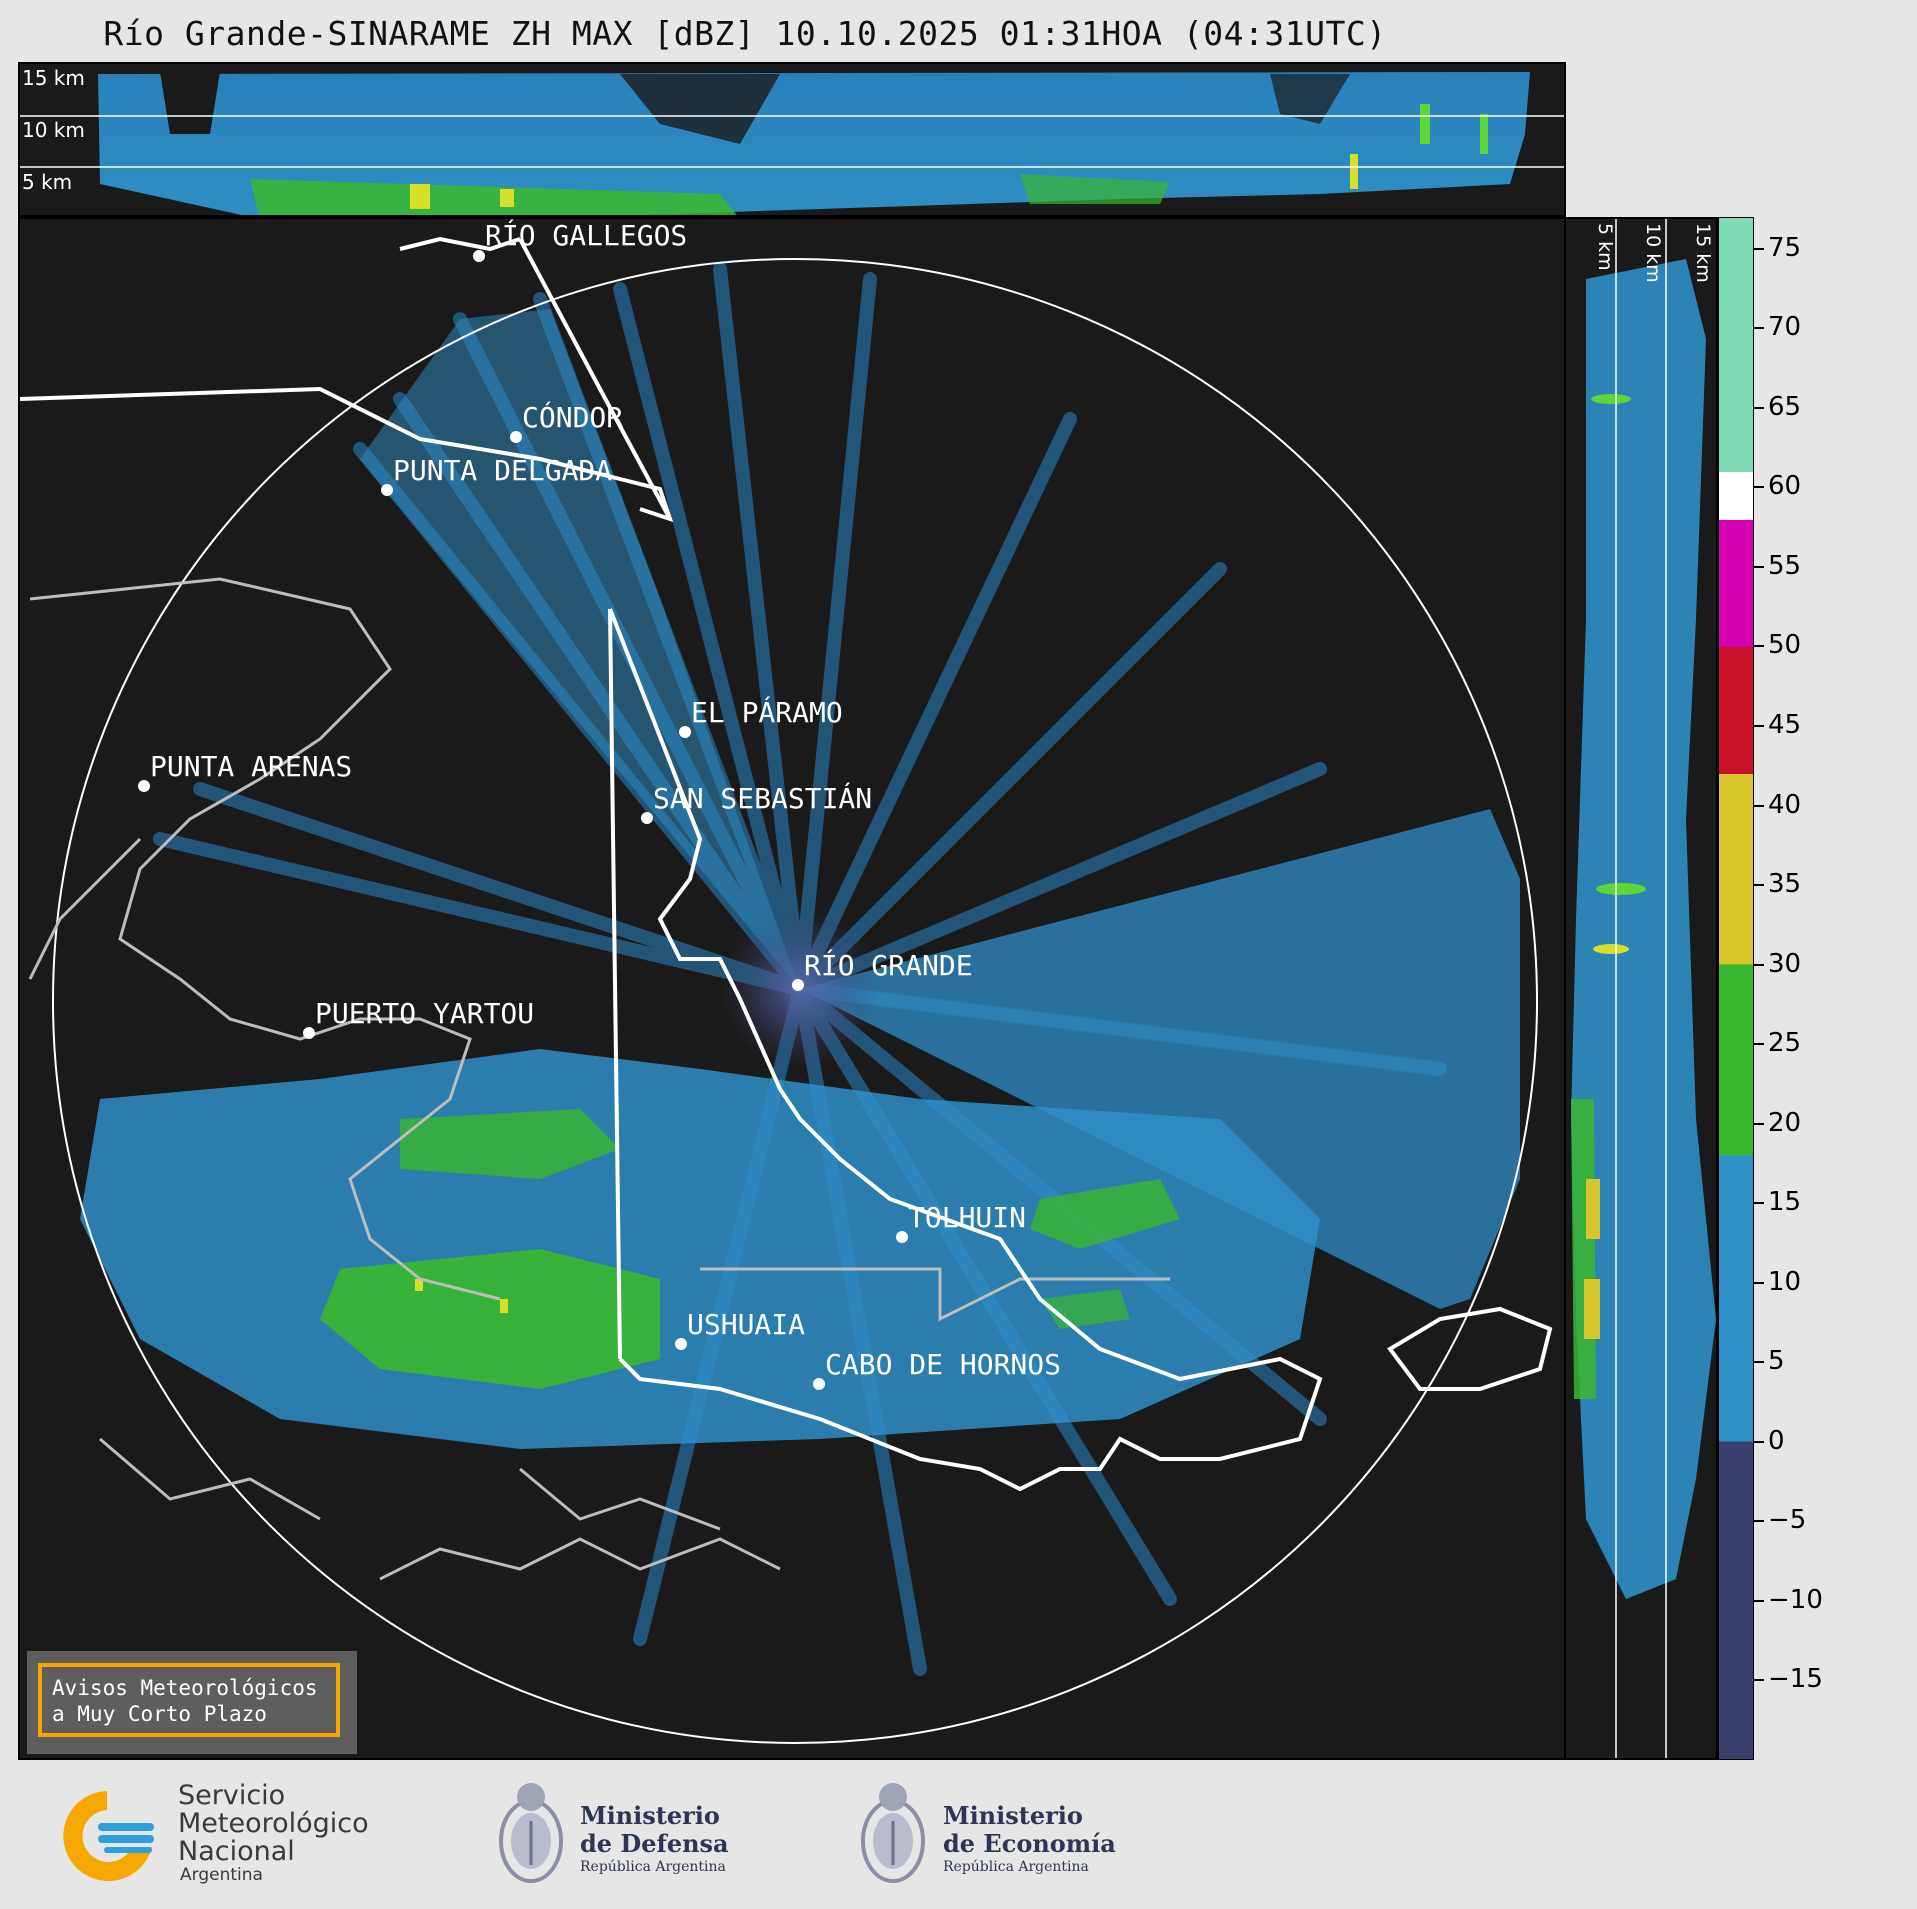 This screenshot has height=1909, width=1917. Describe the element at coordinates (479, 256) in the screenshot. I see `city-dot-rio-gallegos` at that location.